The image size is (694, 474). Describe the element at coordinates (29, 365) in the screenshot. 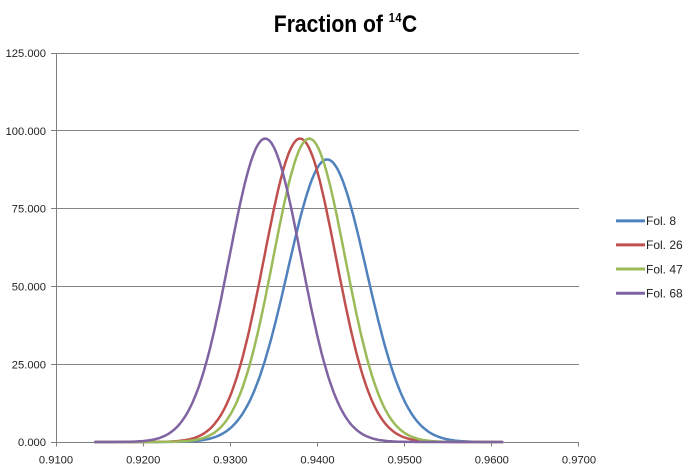

I see `svg-text: 25.000` at that location.